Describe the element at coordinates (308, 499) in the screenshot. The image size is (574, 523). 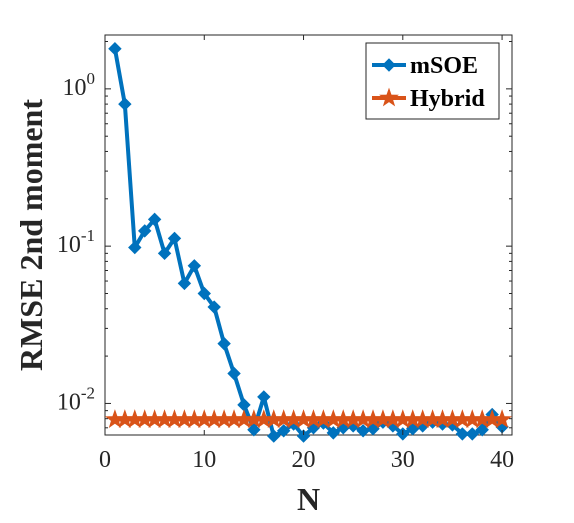
I see `x-axis-label: N` at that location.